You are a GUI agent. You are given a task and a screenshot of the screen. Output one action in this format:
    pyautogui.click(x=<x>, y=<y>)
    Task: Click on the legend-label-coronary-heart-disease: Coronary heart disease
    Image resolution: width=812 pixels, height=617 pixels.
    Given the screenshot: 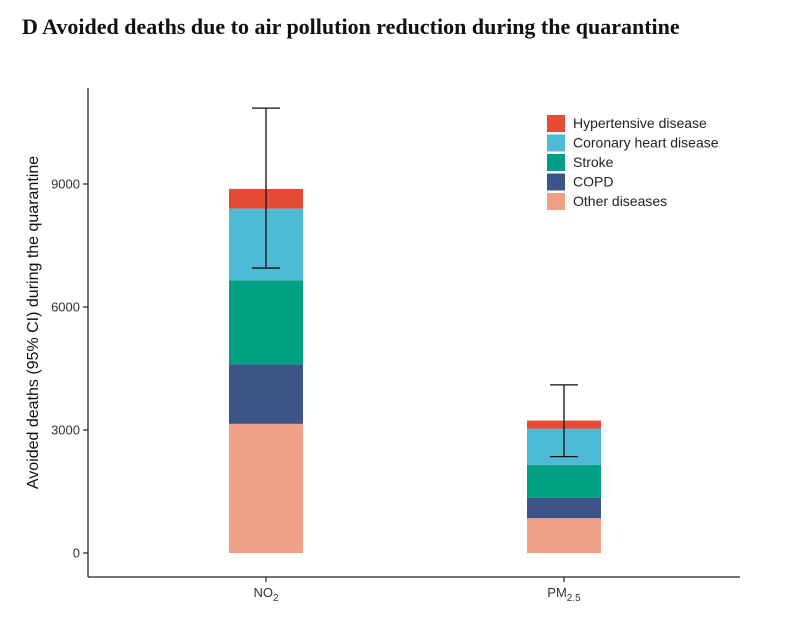 What is the action you would take?
    pyautogui.click(x=646, y=143)
    